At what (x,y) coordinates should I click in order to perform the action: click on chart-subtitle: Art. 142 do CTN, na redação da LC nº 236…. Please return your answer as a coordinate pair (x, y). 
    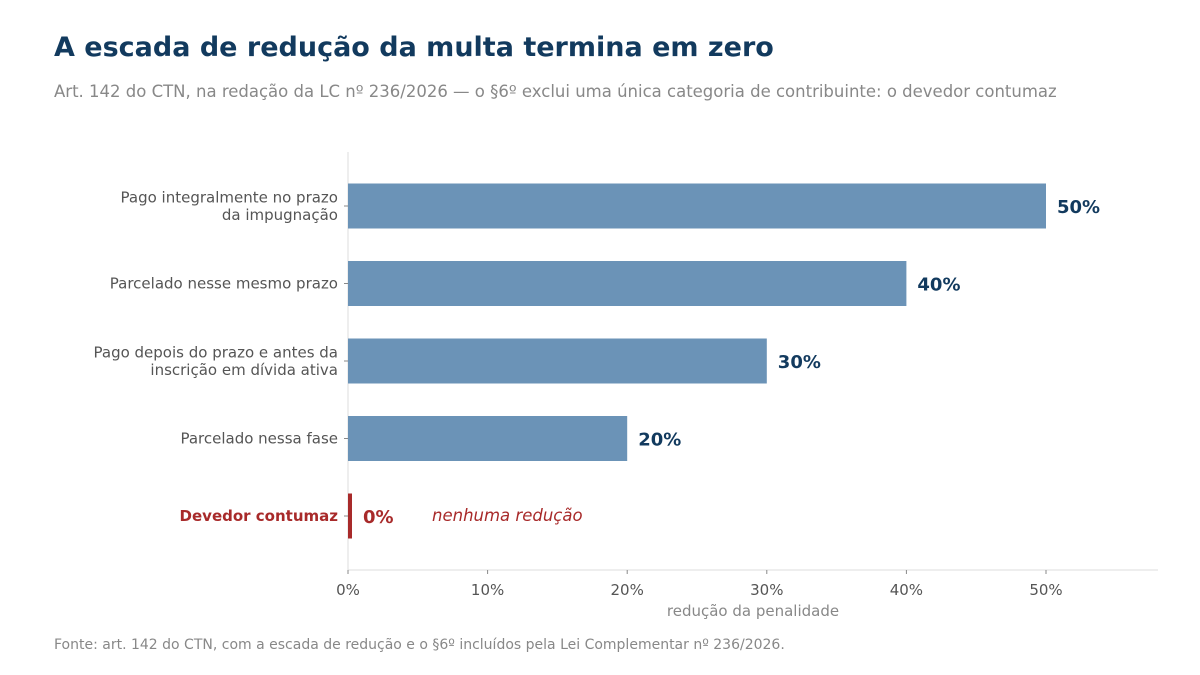
    Looking at the image, I should click on (555, 91).